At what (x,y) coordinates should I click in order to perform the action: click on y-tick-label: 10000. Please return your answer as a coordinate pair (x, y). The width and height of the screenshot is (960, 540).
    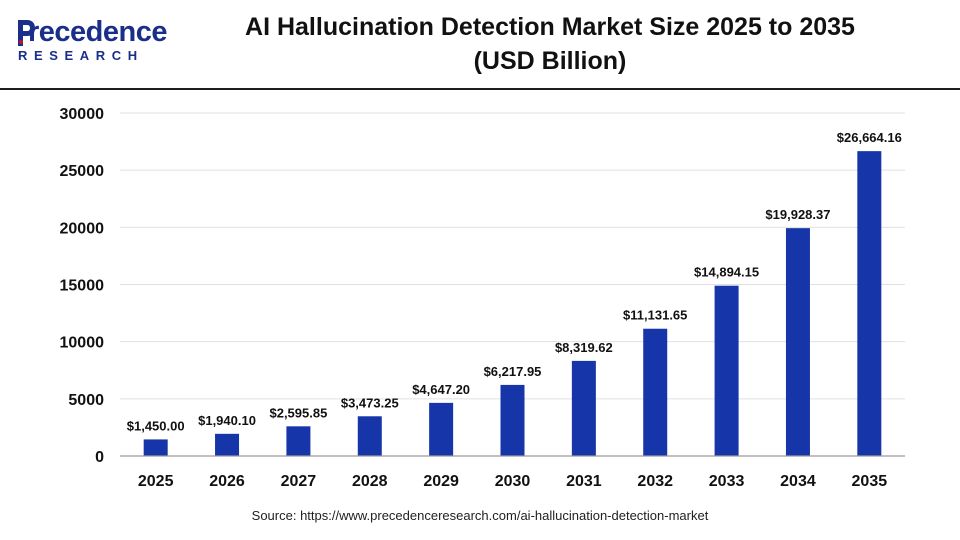
    Looking at the image, I should click on (82, 343).